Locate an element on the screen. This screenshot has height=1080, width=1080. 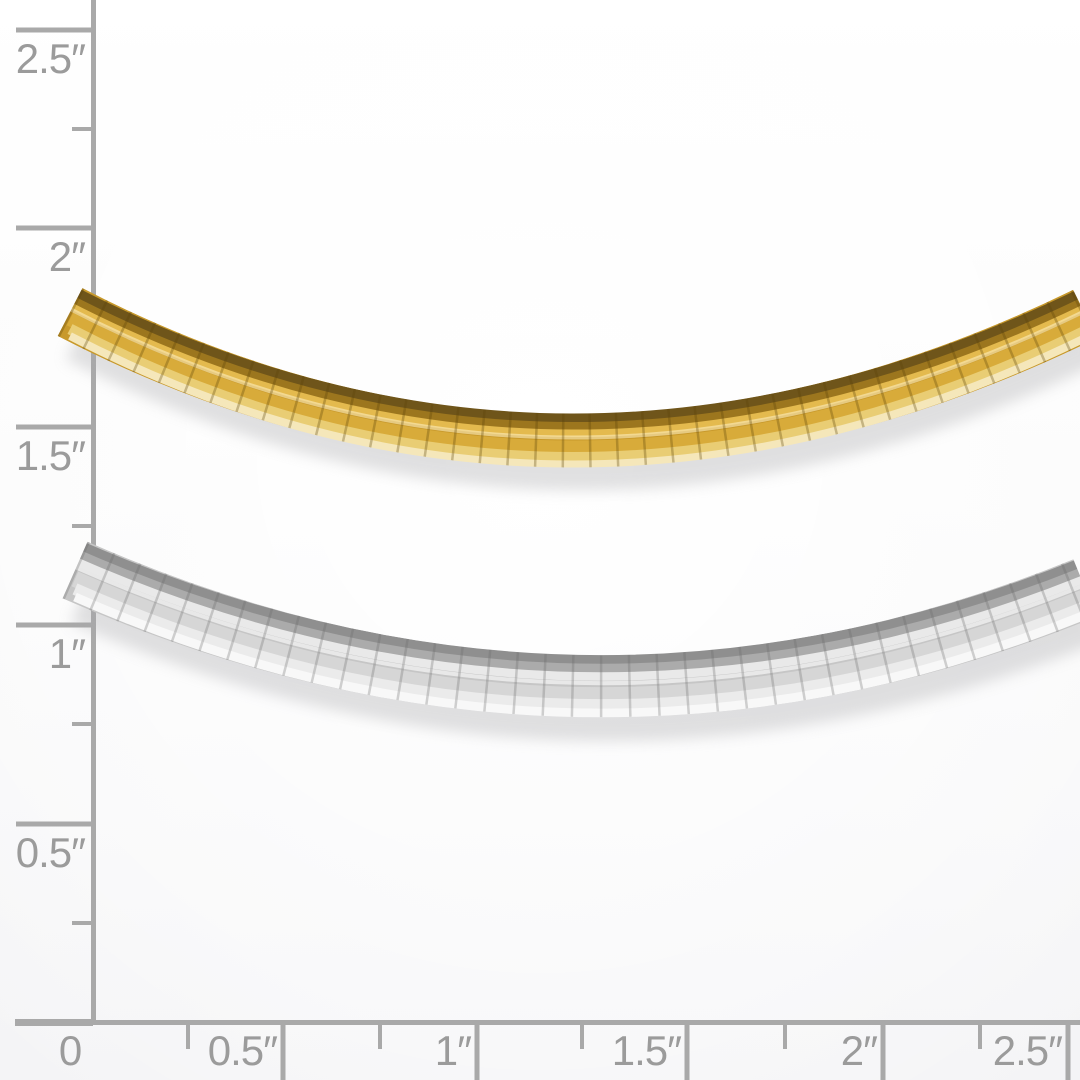
ruler-label-v-2-5in: 2.5″ is located at coordinates (50, 58).